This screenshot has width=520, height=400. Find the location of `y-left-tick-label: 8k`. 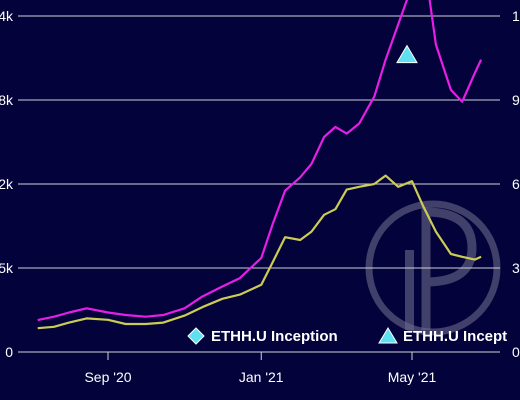

y-left-tick-label: 8k is located at coordinates (7, 100).